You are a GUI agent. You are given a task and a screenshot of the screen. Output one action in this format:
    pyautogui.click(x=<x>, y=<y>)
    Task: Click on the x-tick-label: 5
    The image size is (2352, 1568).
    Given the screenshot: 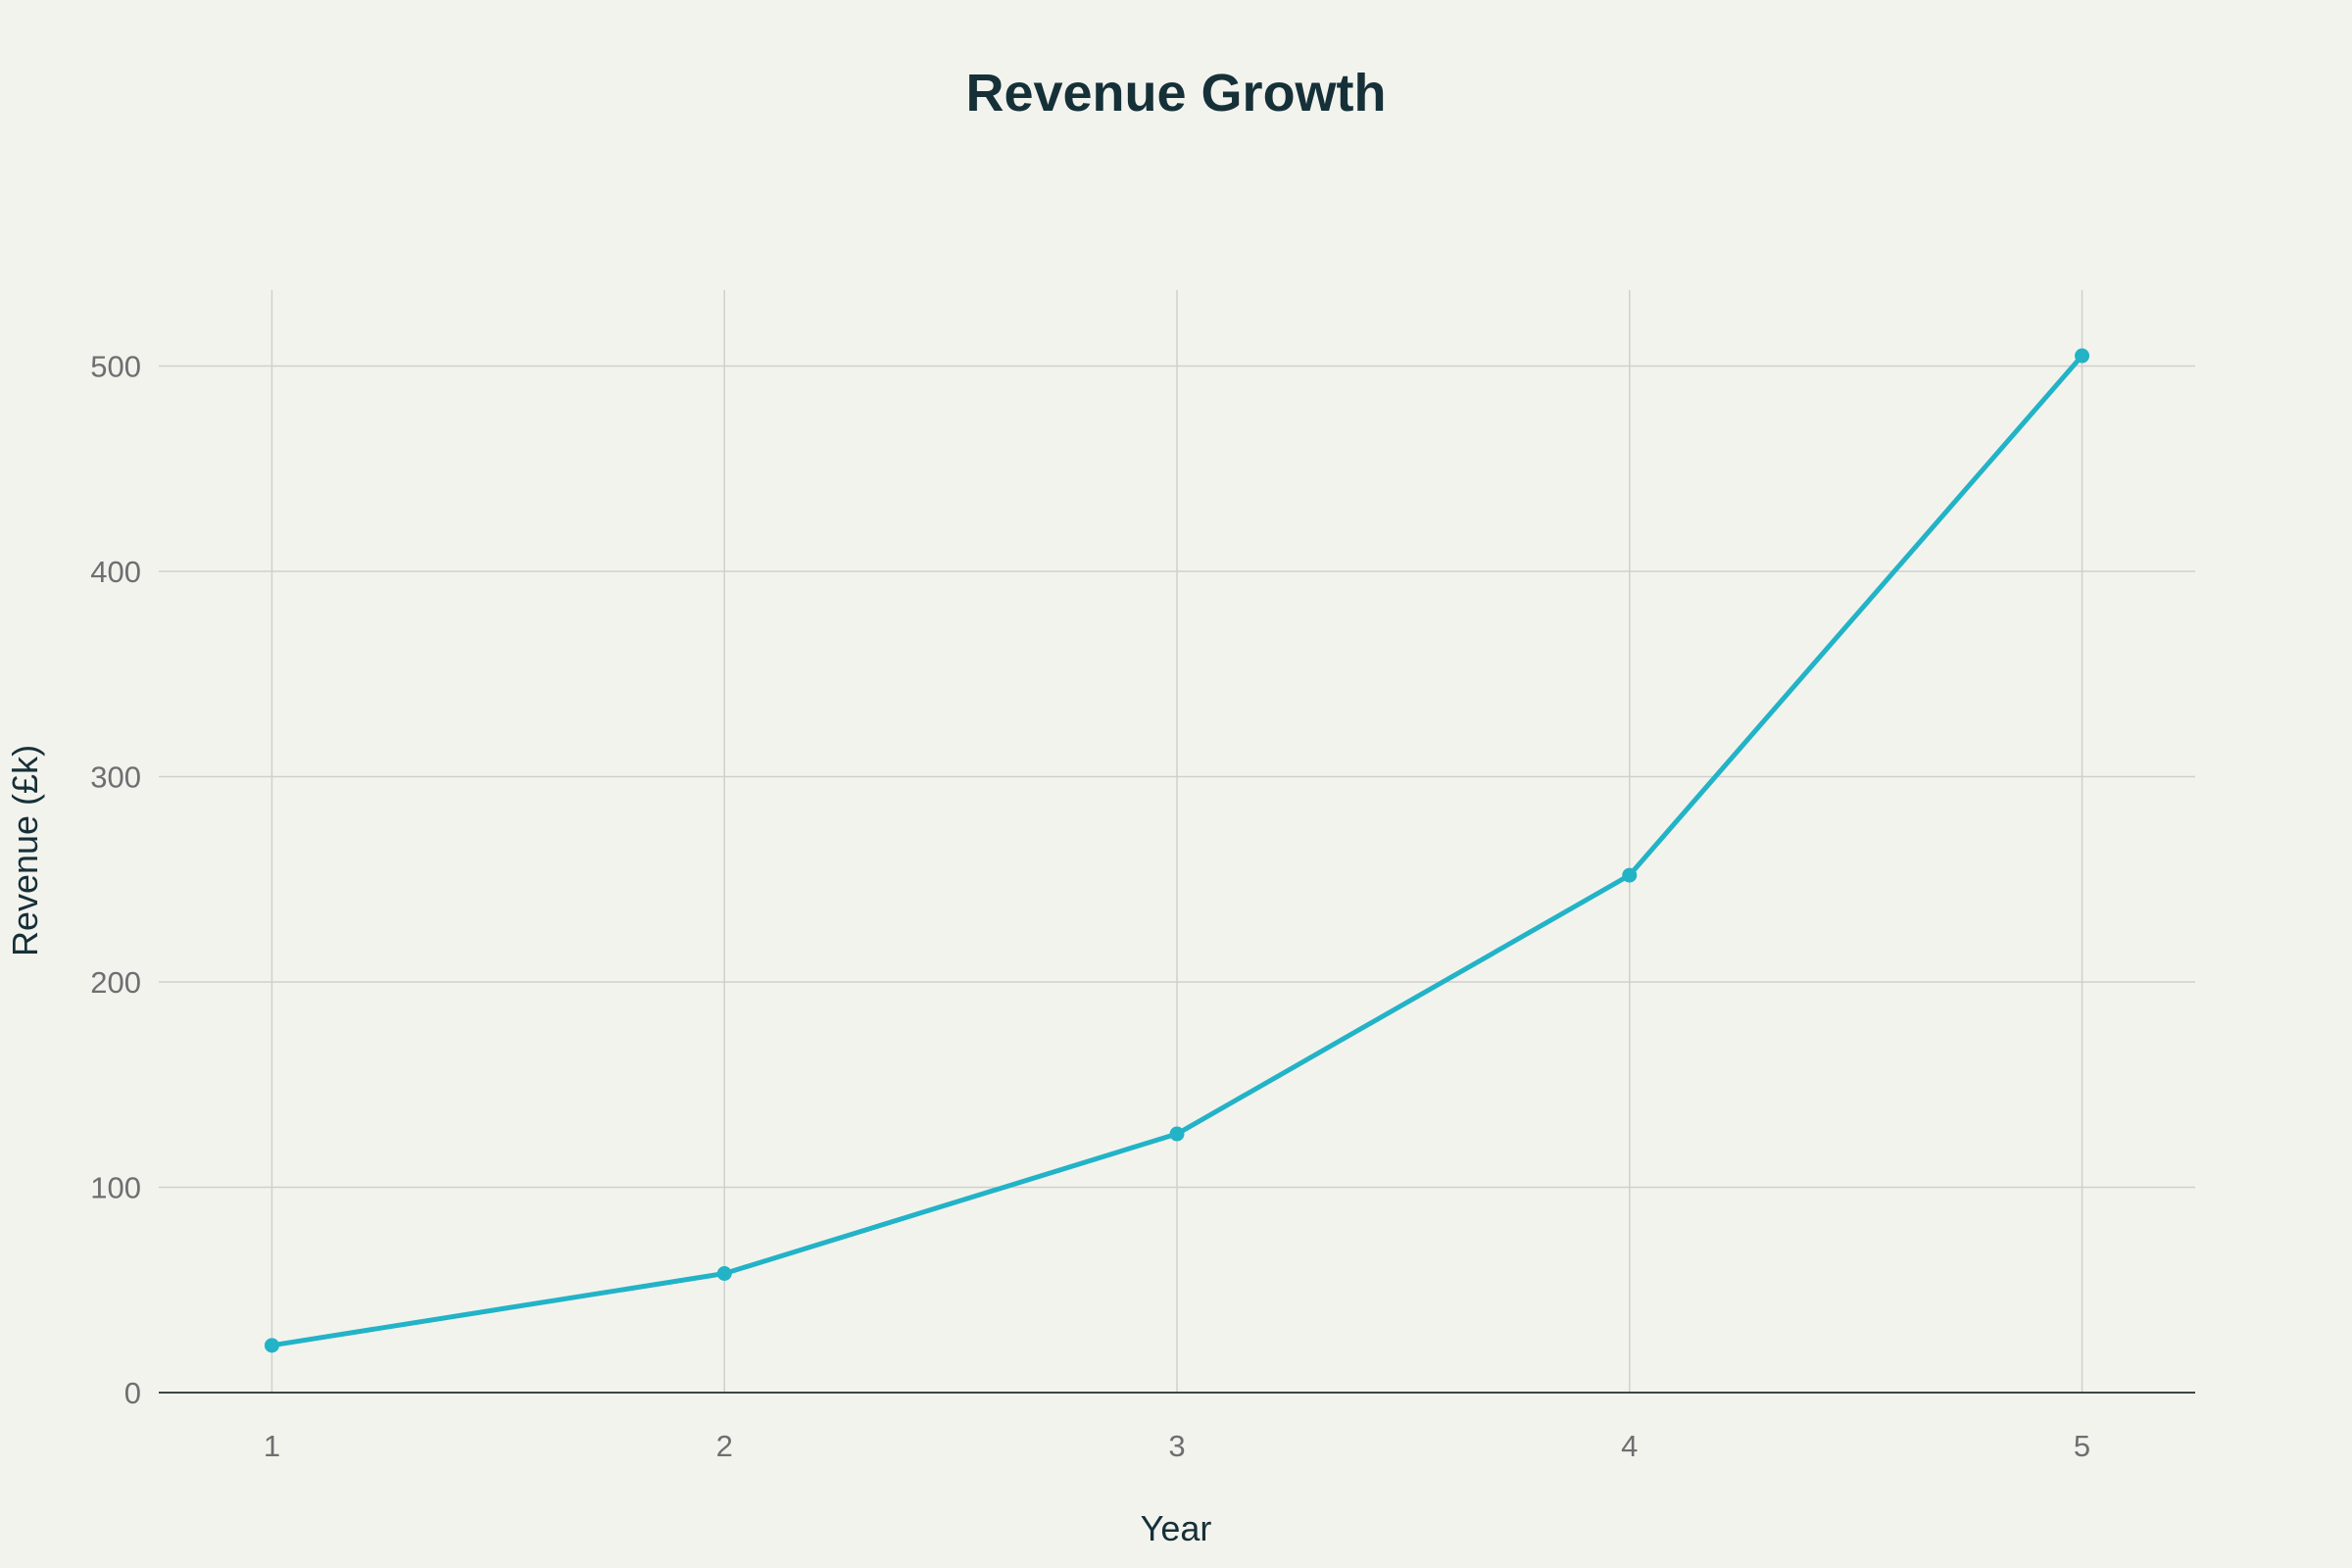 What is the action you would take?
    pyautogui.click(x=2082, y=1446)
    